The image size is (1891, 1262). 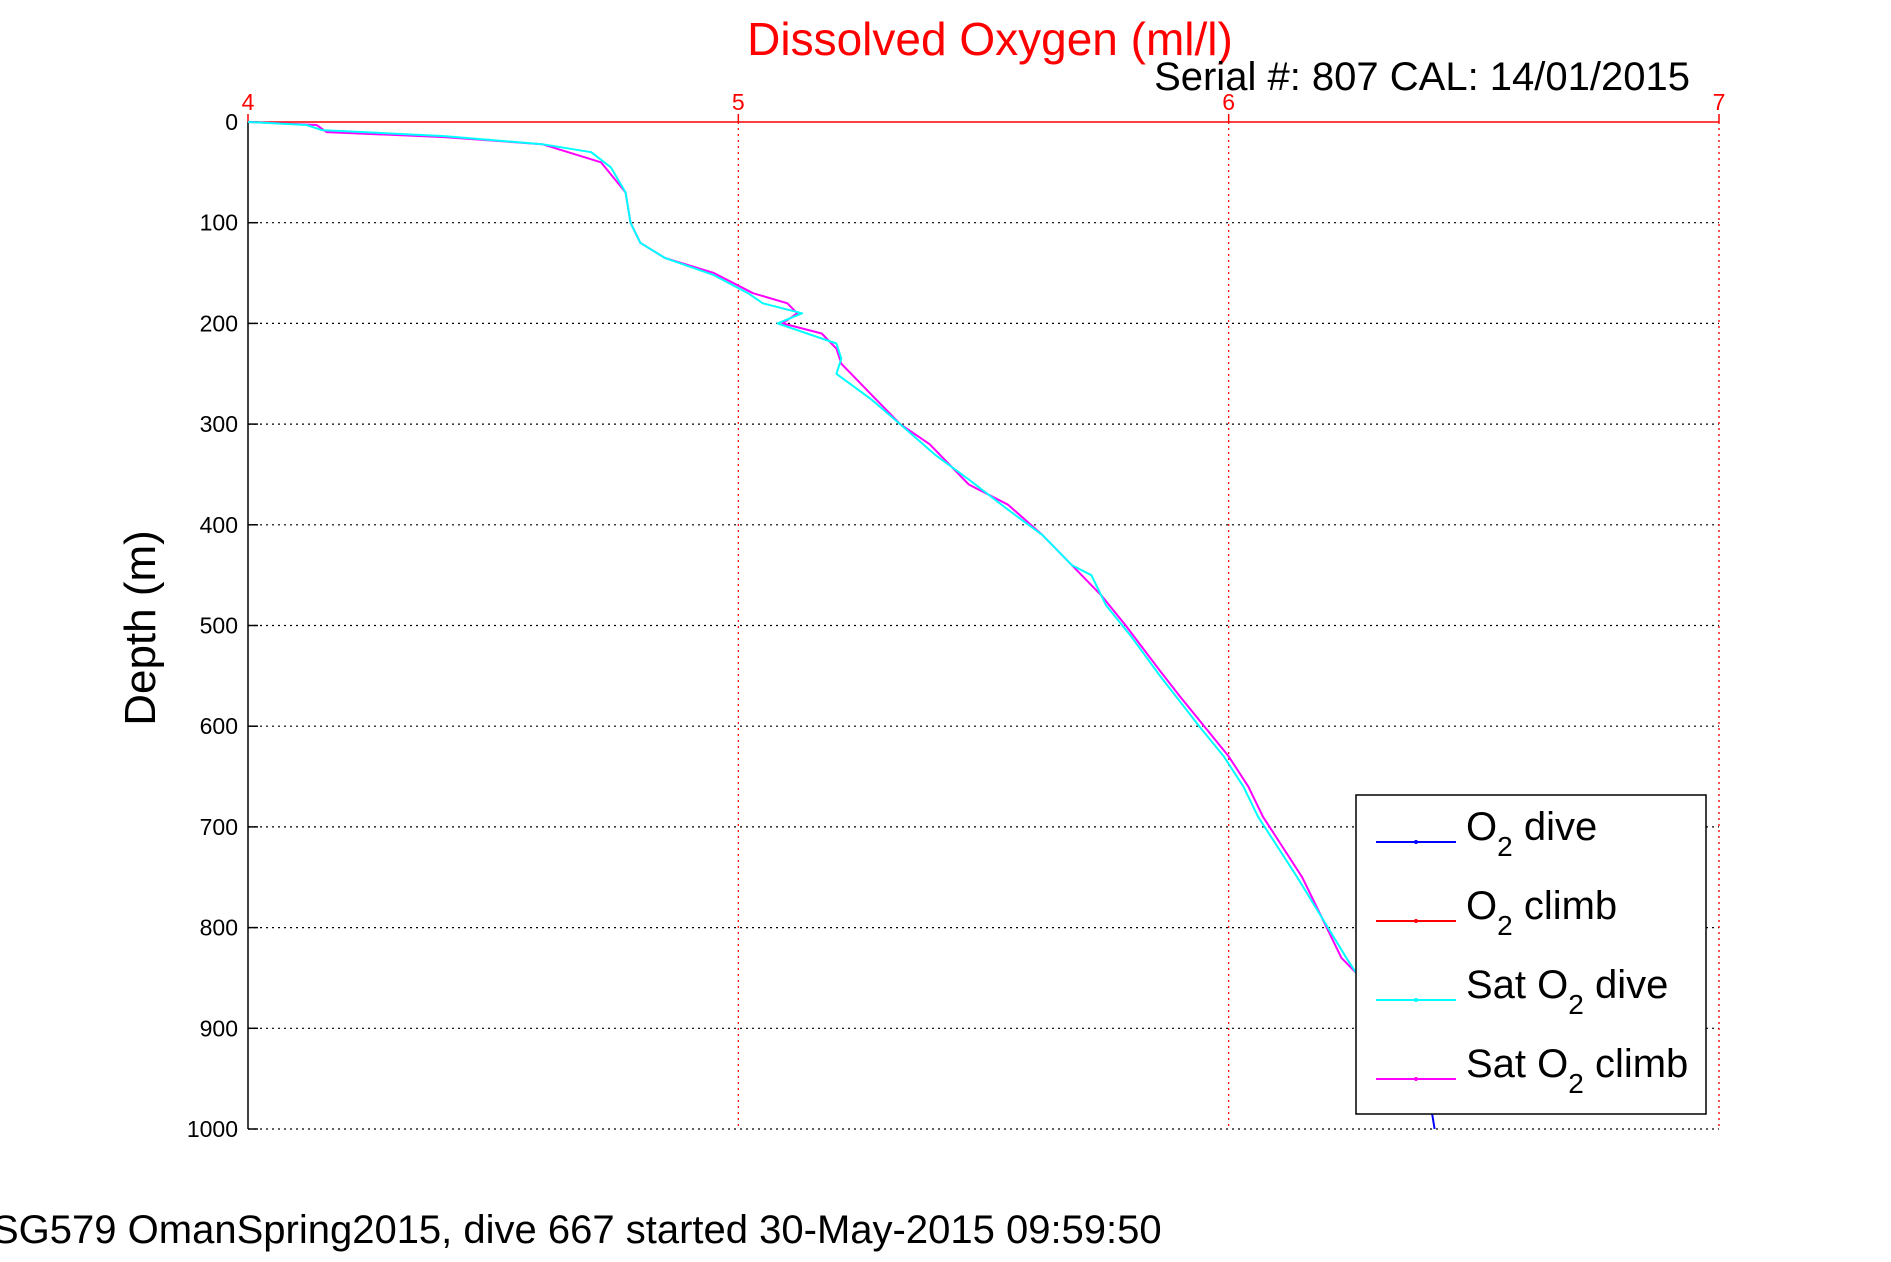 What do you see at coordinates (984, 102) in the screenshot?
I see `x-tick-labels: 4 5 6 7` at bounding box center [984, 102].